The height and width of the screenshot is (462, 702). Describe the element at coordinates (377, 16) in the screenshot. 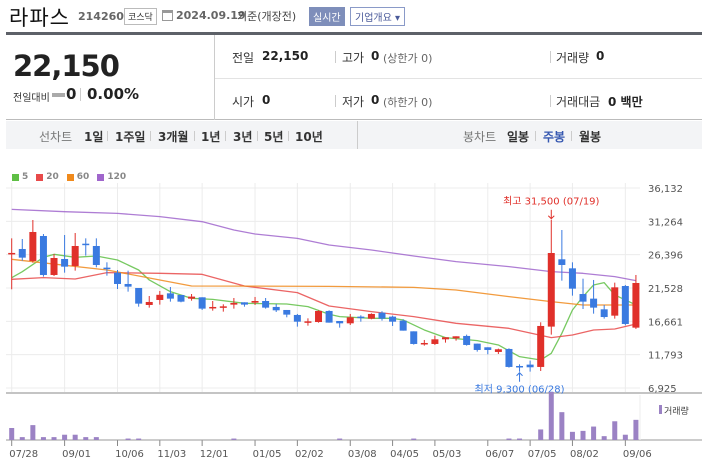

I see `company-overview-dropdown: 기업개요 ▾` at that location.